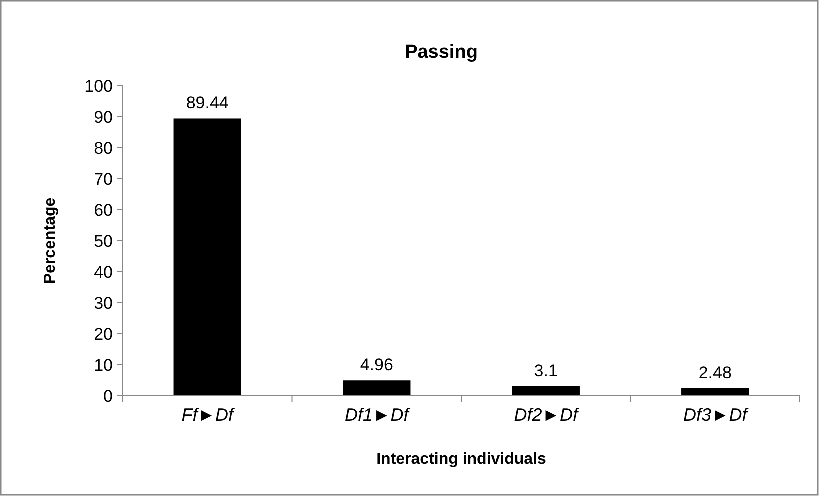  I want to click on y-tick-label: 60, so click(103, 210).